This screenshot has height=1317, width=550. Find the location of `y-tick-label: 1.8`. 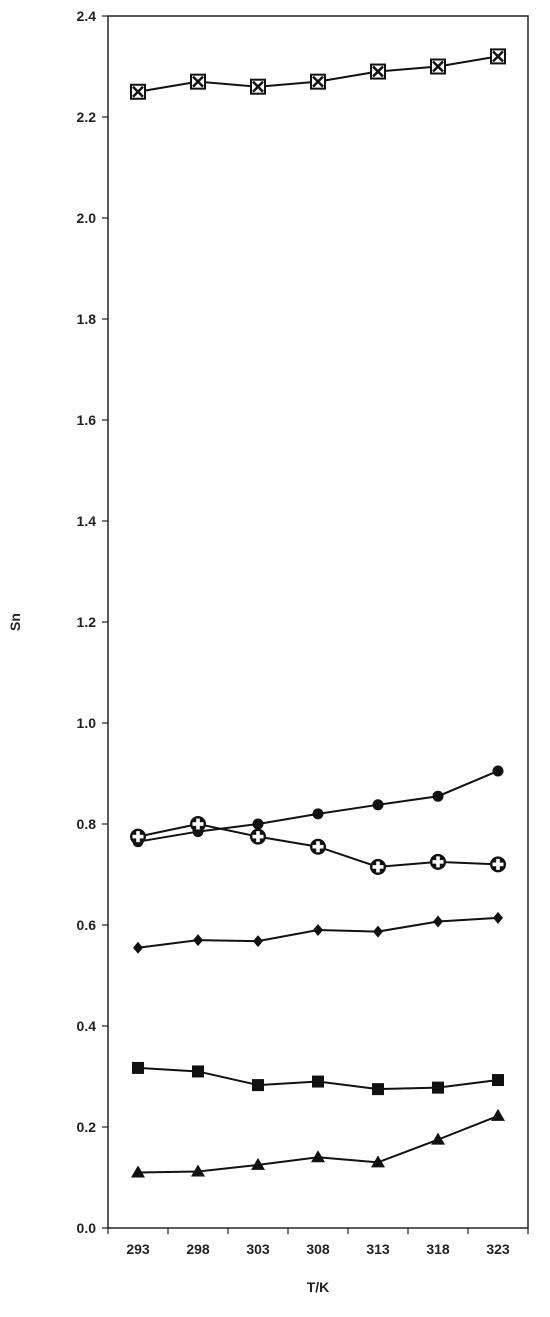

y-tick-label: 1.8 is located at coordinates (87, 319).